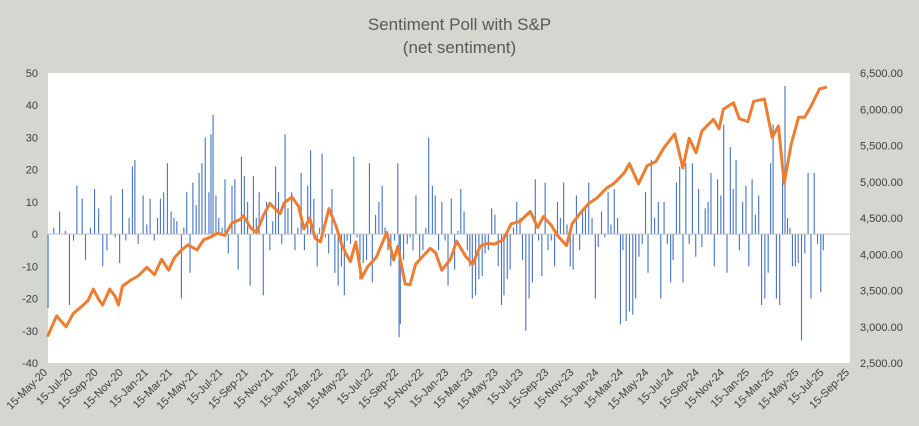  What do you see at coordinates (881, 292) in the screenshot?
I see `y-right-tick-label-6: 3,500.00` at bounding box center [881, 292].